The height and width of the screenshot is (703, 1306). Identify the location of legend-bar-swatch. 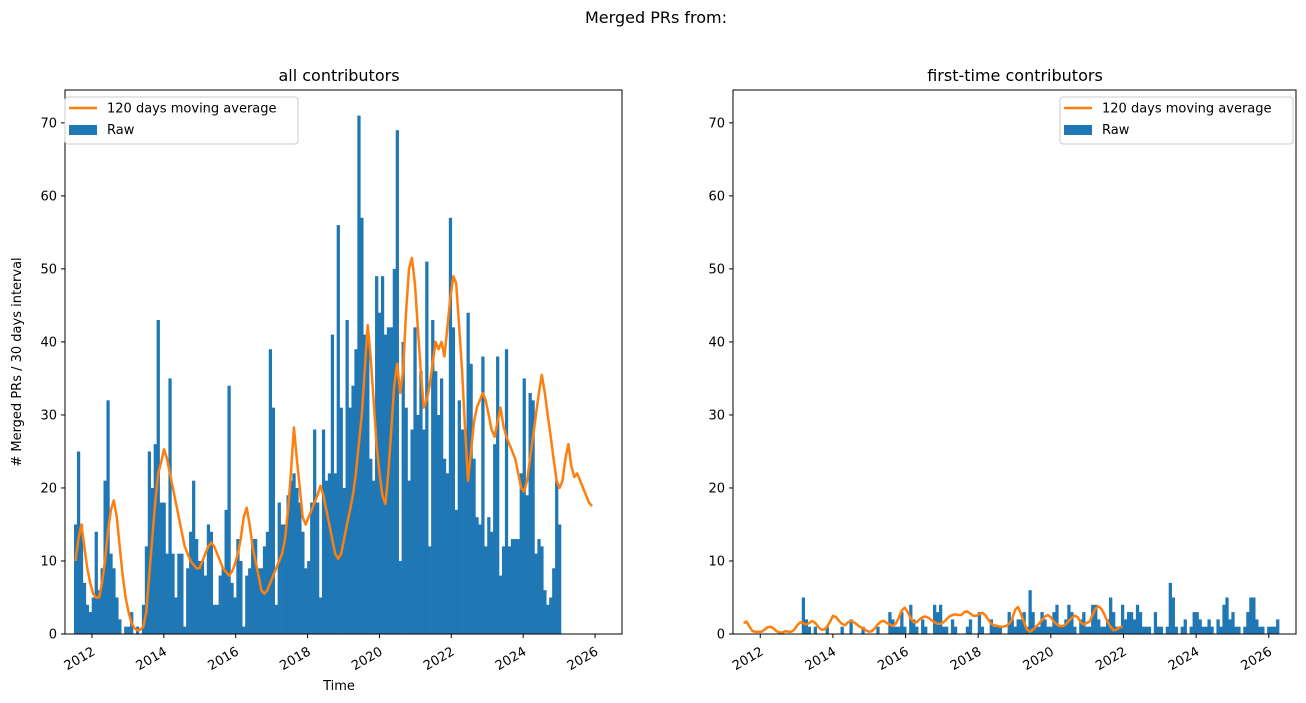
(83, 130).